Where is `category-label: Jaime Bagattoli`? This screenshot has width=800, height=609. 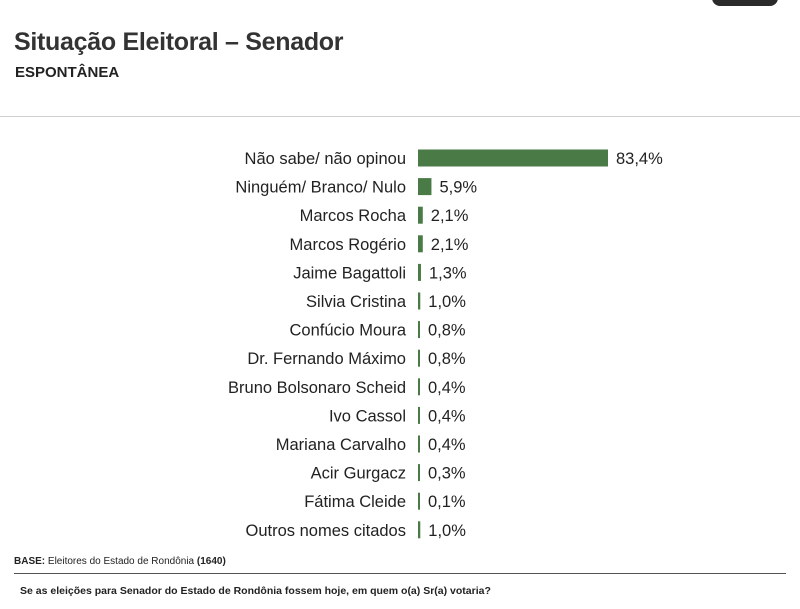
category-label: Jaime Bagattoli is located at coordinates (349, 273).